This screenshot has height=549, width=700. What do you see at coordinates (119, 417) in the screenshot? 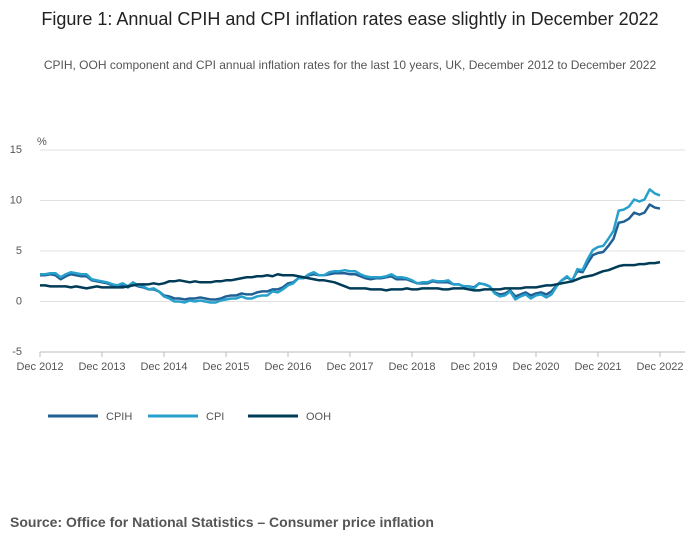
I see `legend-label: CPIH` at bounding box center [119, 417].